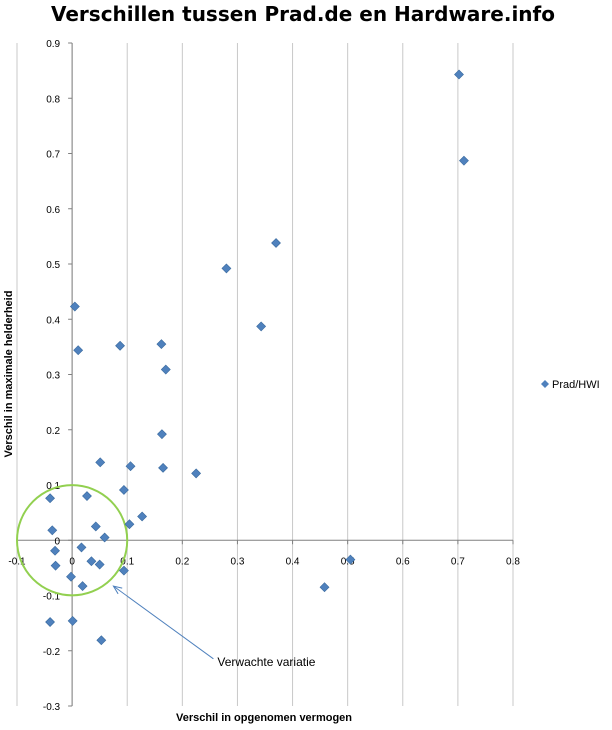  I want to click on x-tick-label: 0.7, so click(458, 561).